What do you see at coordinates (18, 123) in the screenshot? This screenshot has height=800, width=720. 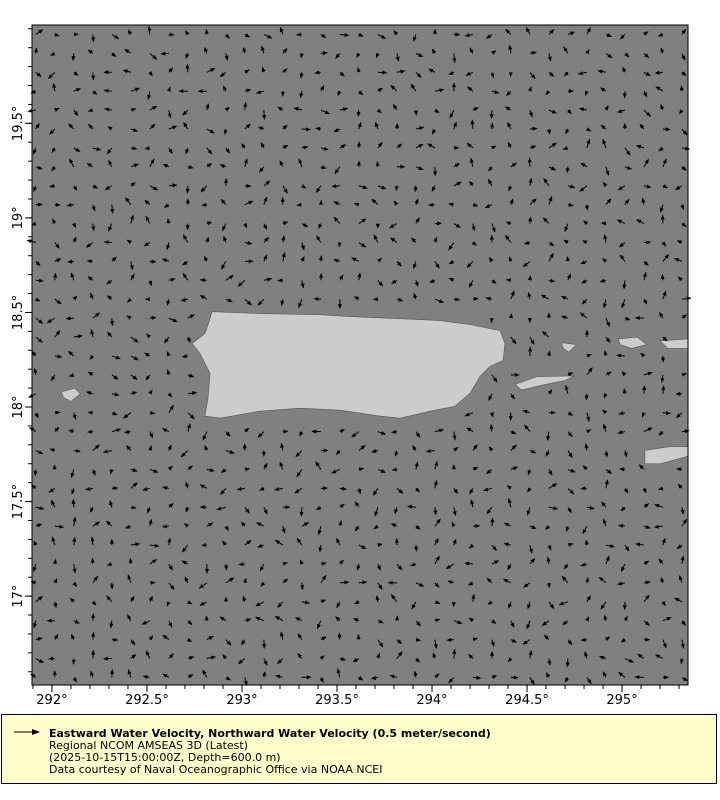 I see `y-tick-label: 19.5°` at bounding box center [18, 123].